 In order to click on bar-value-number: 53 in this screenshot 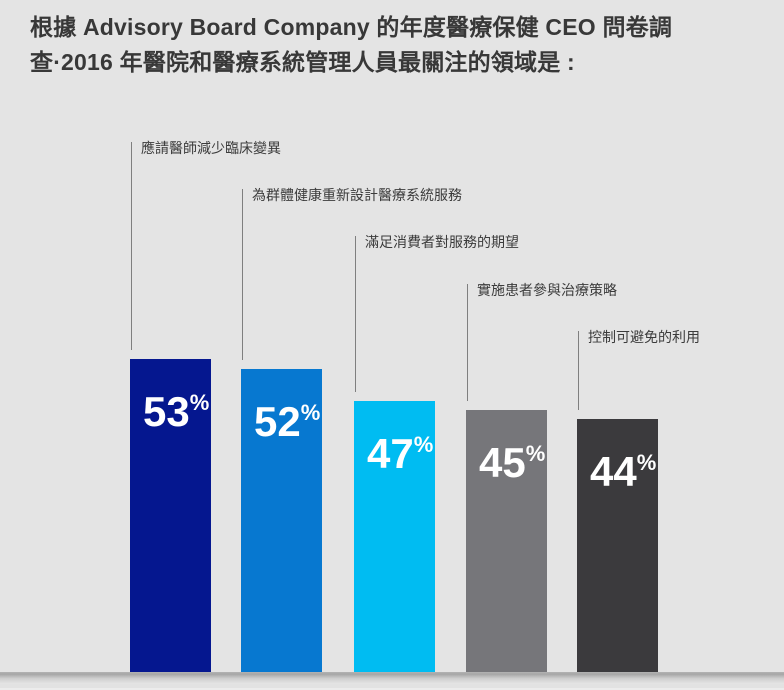, I will do `click(166, 411)`.